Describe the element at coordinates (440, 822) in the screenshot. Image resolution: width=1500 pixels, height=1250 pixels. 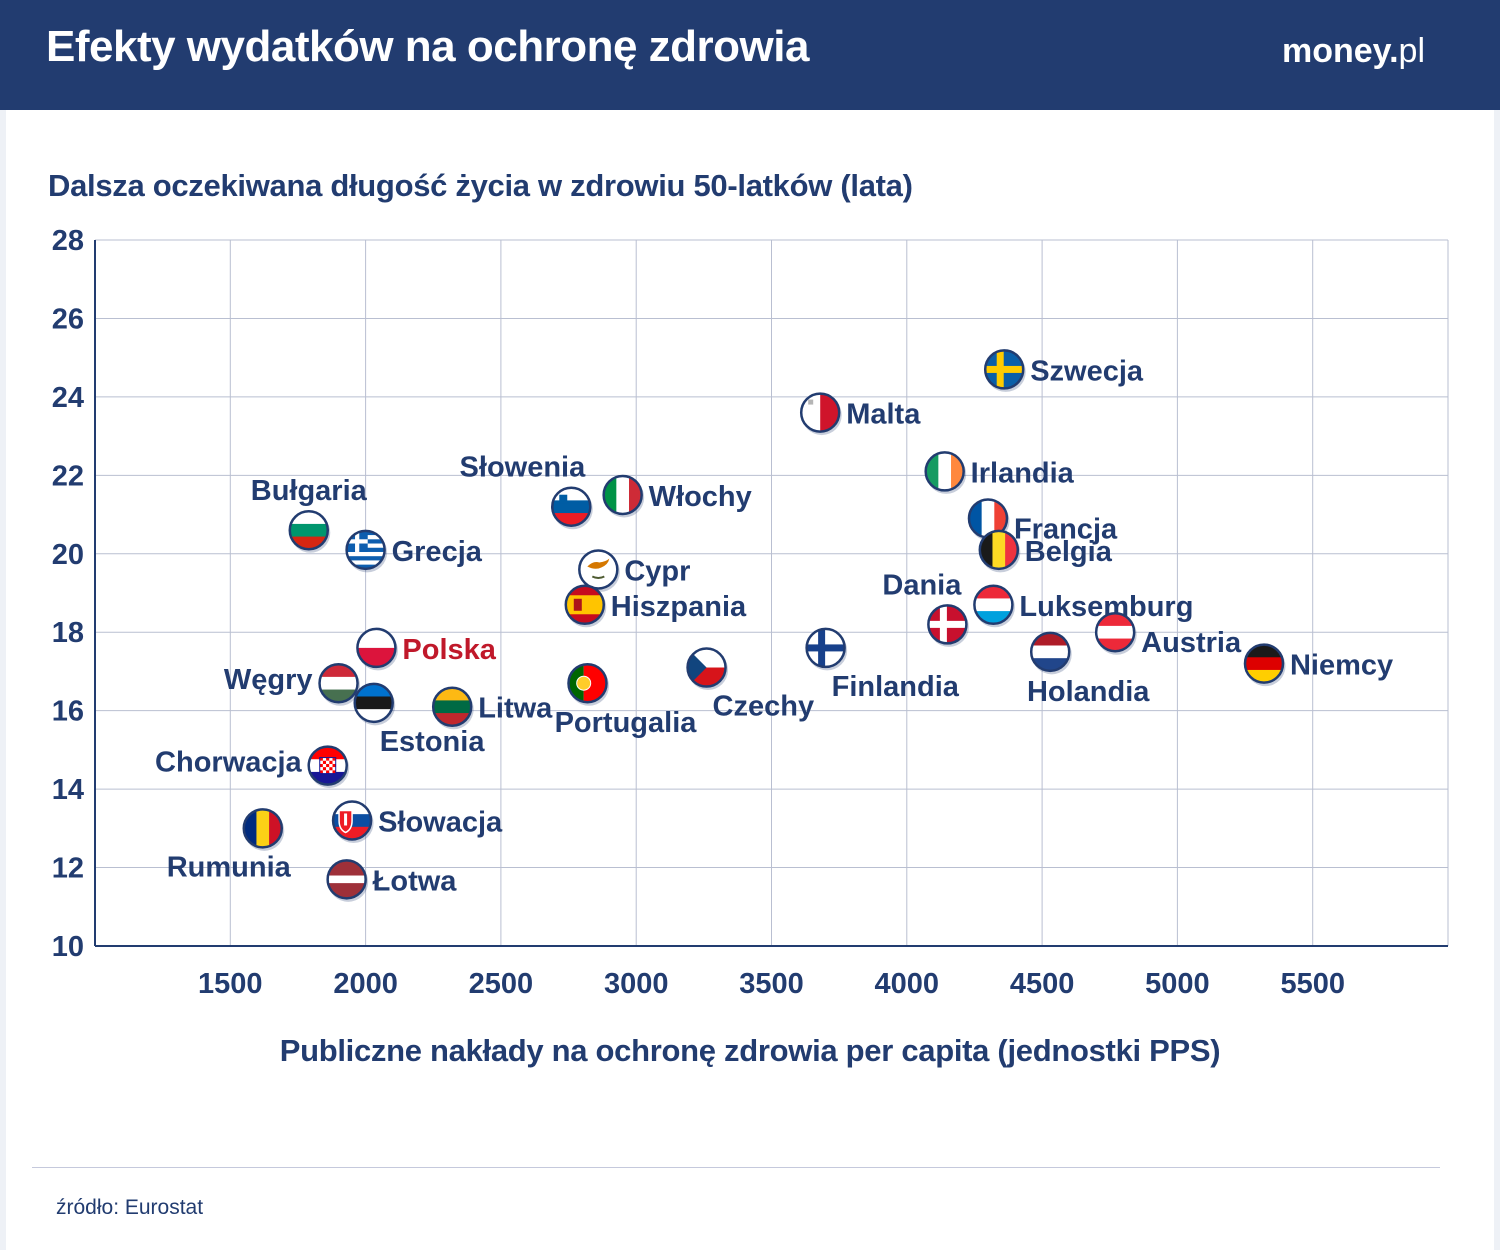
I see `country-label: Słowacja` at that location.